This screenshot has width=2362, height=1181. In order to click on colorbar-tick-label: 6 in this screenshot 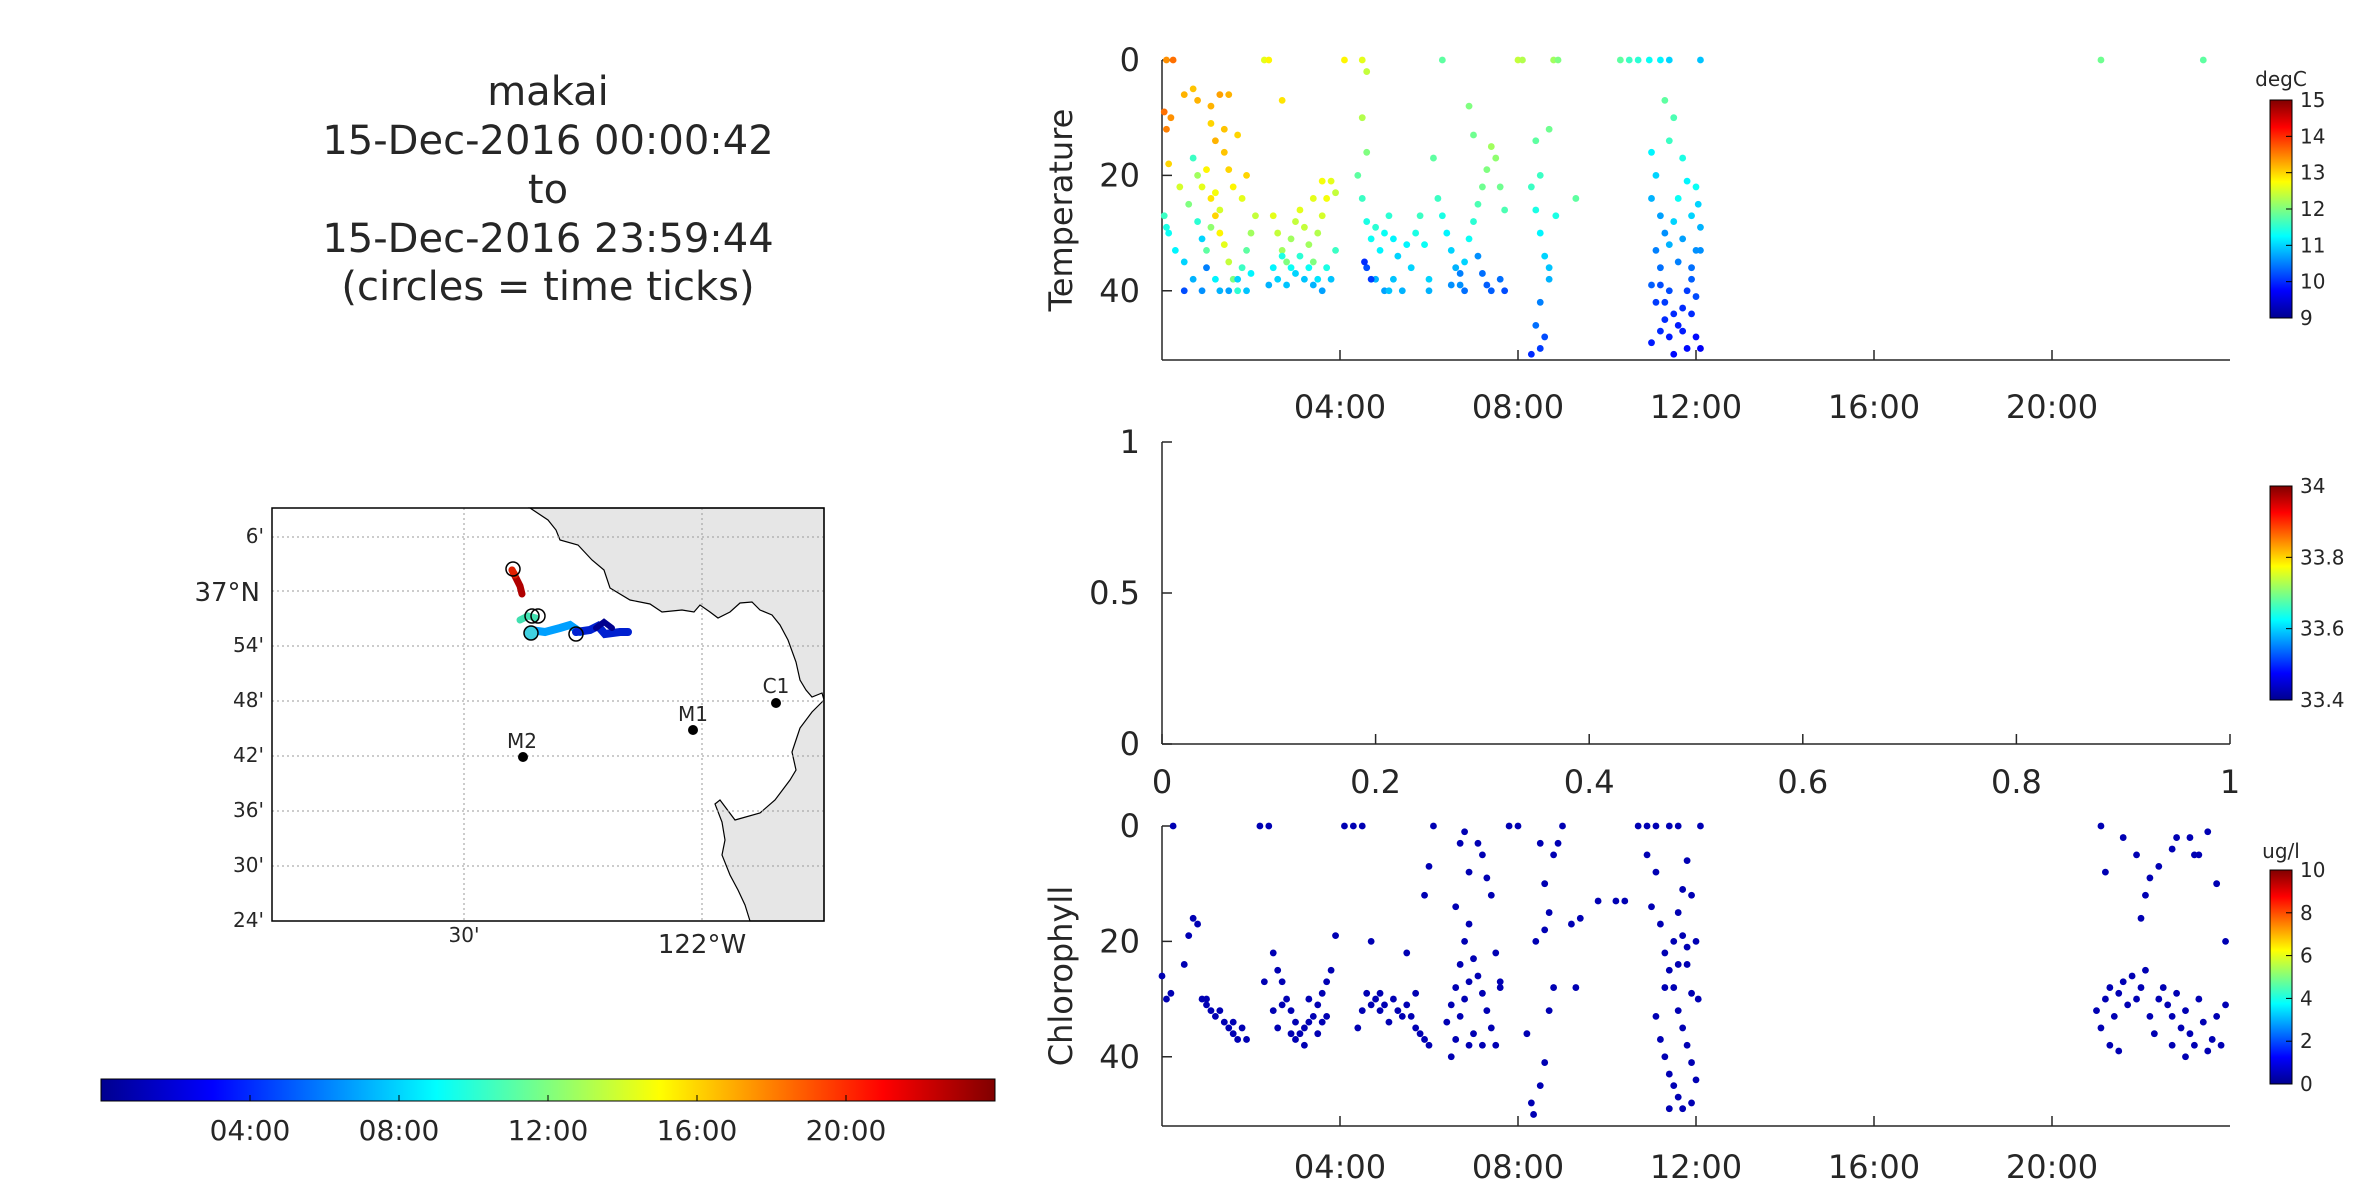, I will do `click(2306, 956)`.